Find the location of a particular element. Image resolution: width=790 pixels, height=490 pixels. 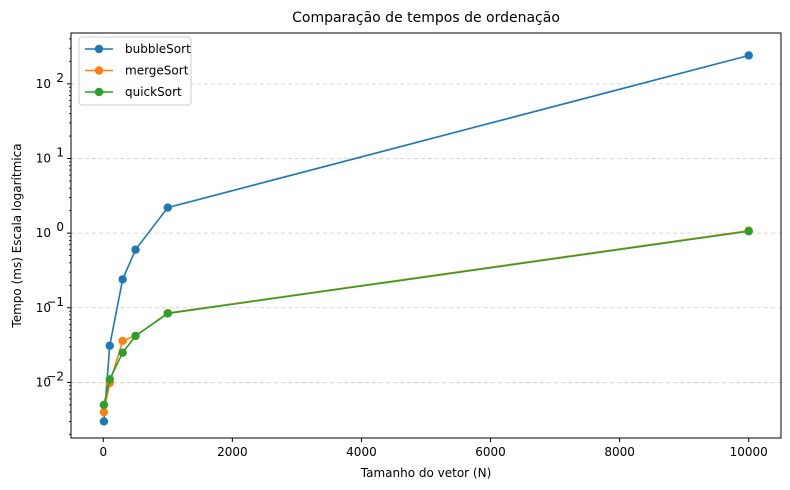

y-tick-exponent: 0 is located at coordinates (60, 227).